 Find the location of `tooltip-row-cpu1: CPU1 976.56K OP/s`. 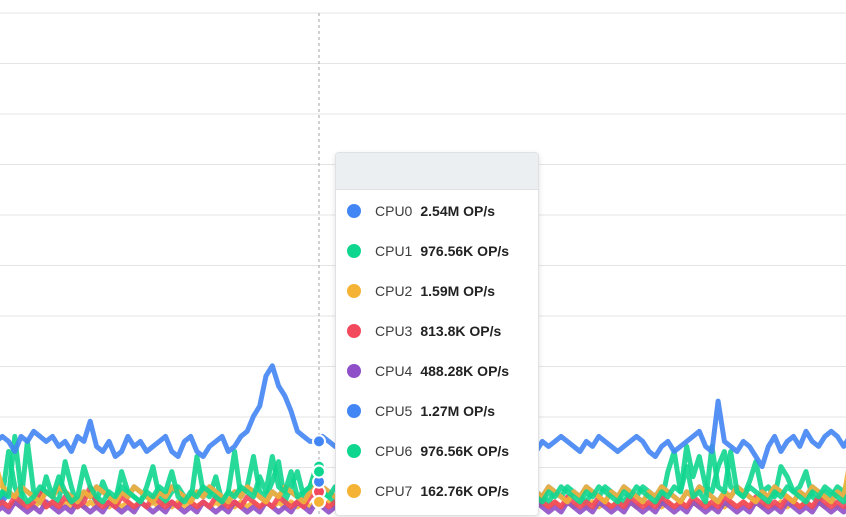

tooltip-row-cpu1: CPU1 976.56K OP/s is located at coordinates (437, 251).